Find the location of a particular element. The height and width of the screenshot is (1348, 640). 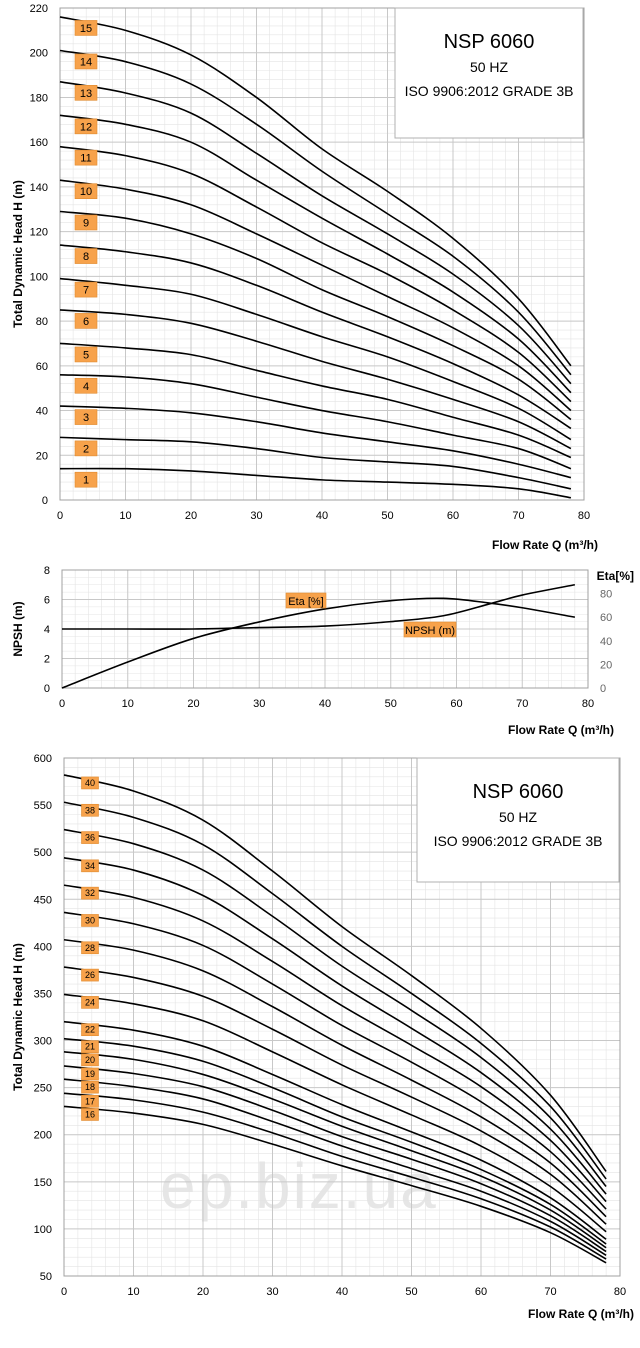

stage-badge-label: 9 is located at coordinates (86, 224).